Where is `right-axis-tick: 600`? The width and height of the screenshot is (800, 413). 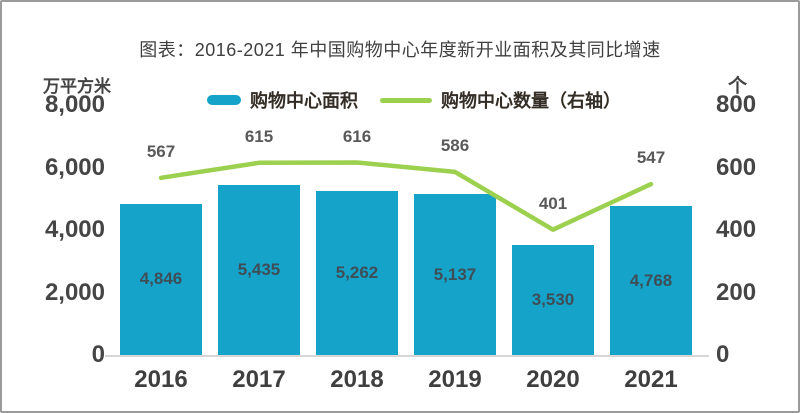 right-axis-tick: 600 is located at coordinates (736, 167).